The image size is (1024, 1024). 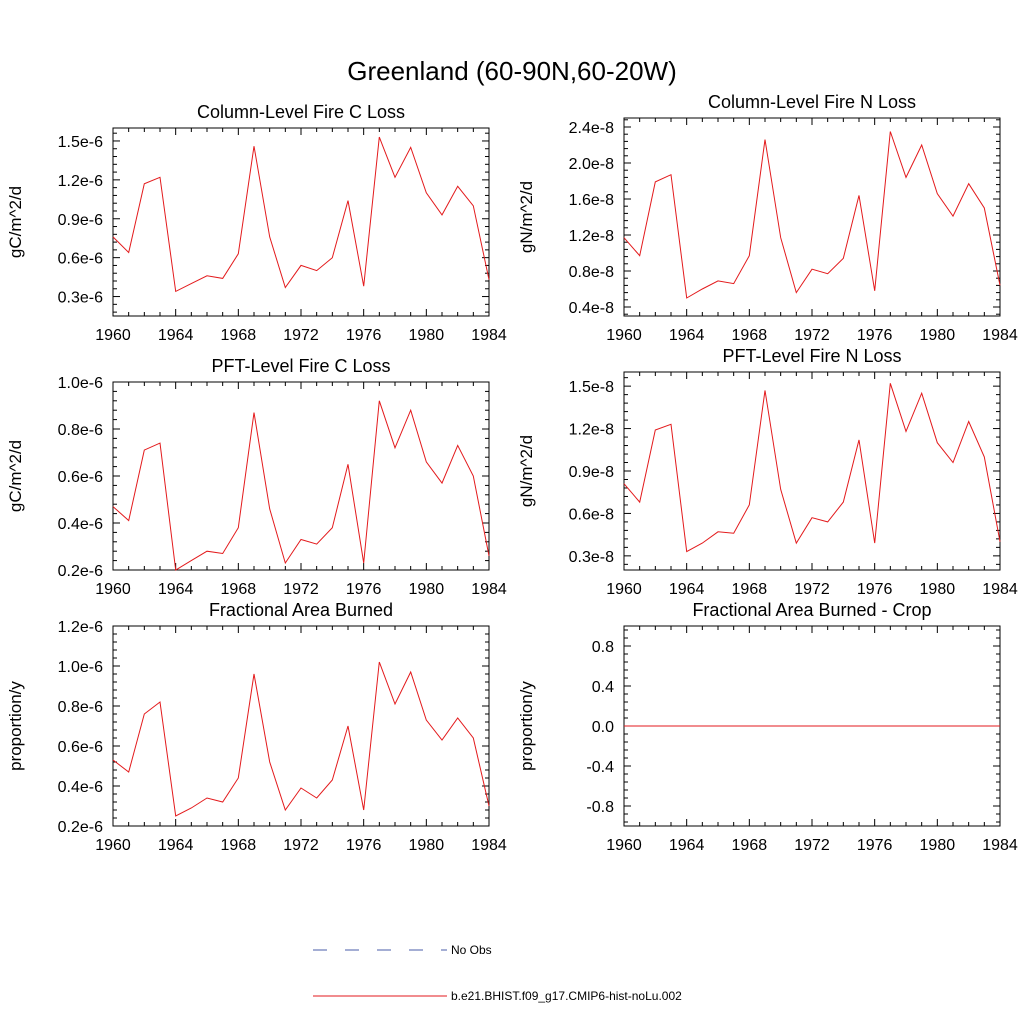 I want to click on y-tick-label: 1.2e-8, so click(x=591, y=236).